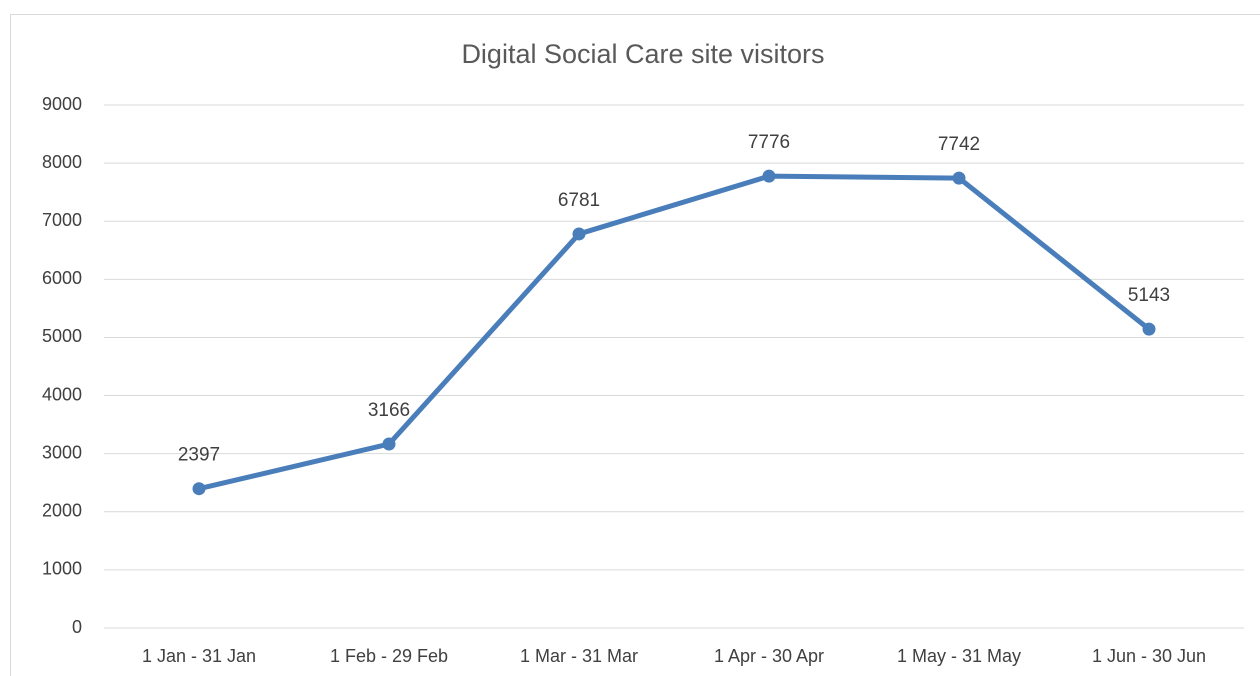 This screenshot has height=676, width=1260. What do you see at coordinates (389, 656) in the screenshot?
I see `x-tick-label: 1 Feb - 29 Feb` at bounding box center [389, 656].